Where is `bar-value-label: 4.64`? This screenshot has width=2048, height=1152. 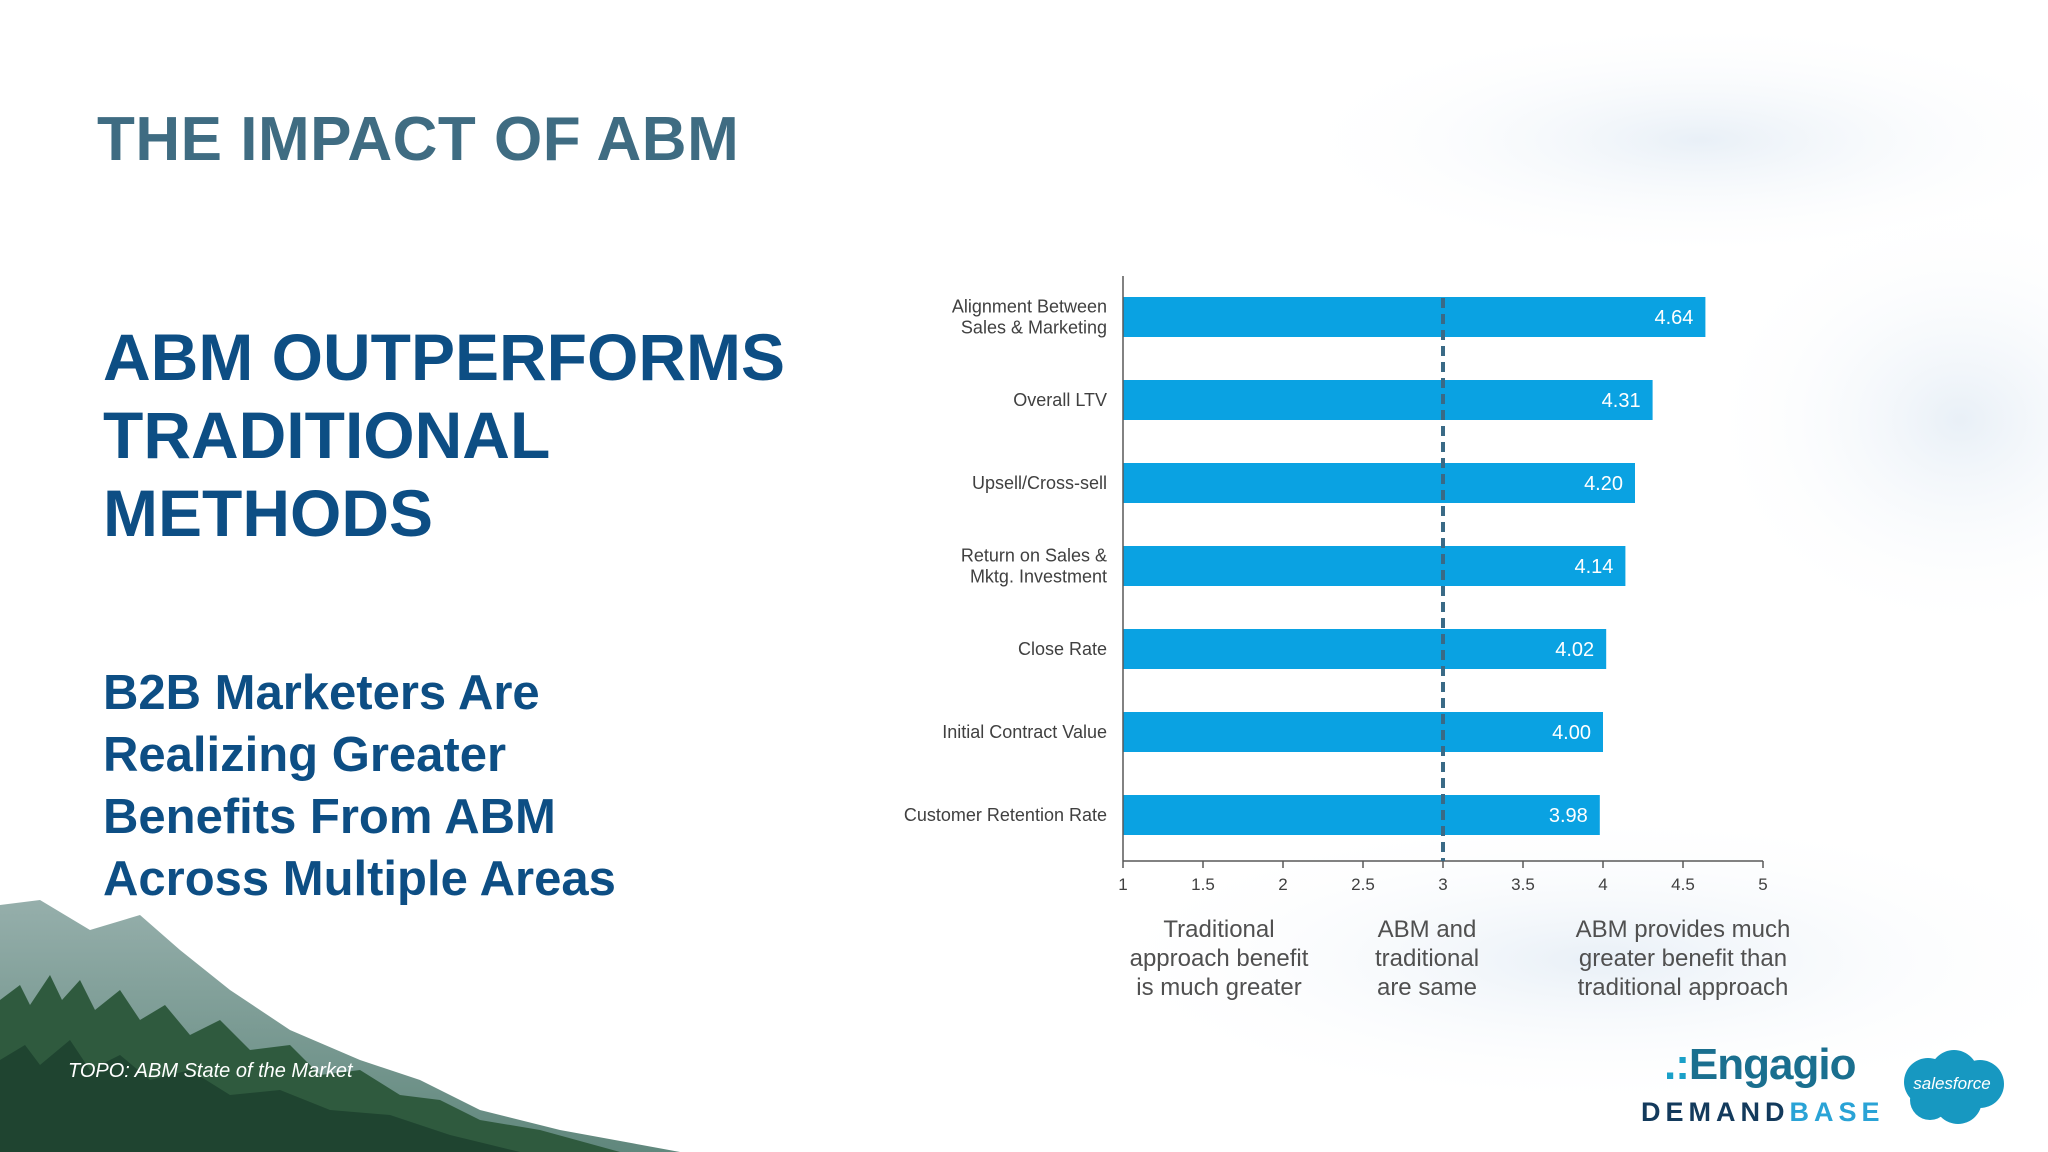 bar-value-label: 4.64 is located at coordinates (1673, 318).